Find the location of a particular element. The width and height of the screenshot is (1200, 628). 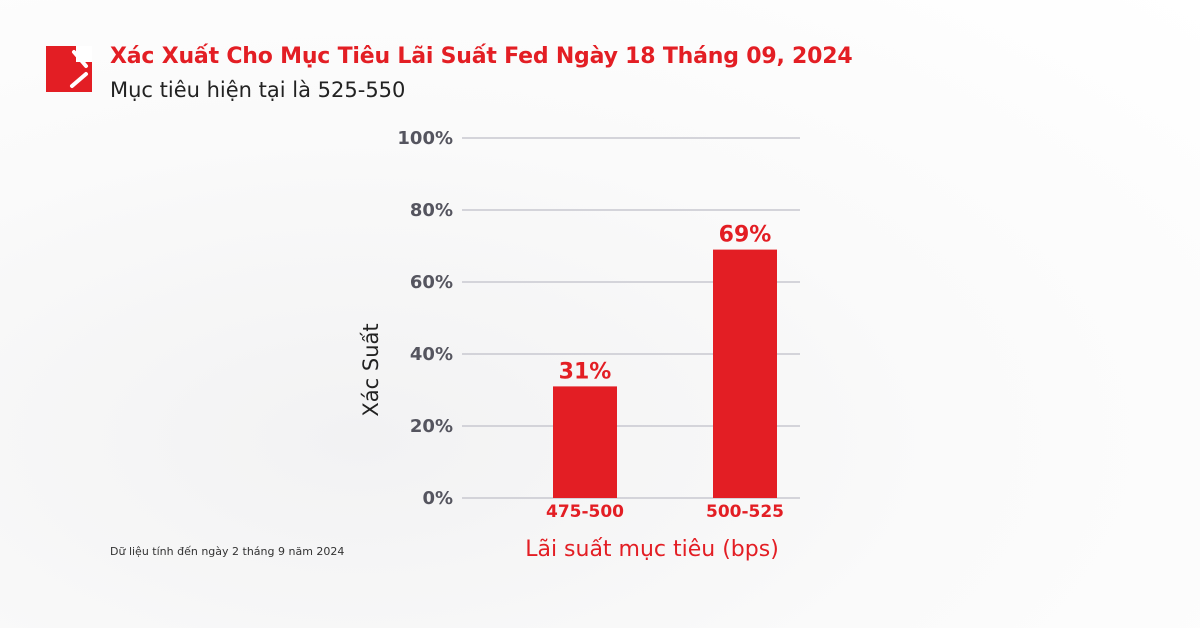

y-tick-label: 60% is located at coordinates (431, 282).